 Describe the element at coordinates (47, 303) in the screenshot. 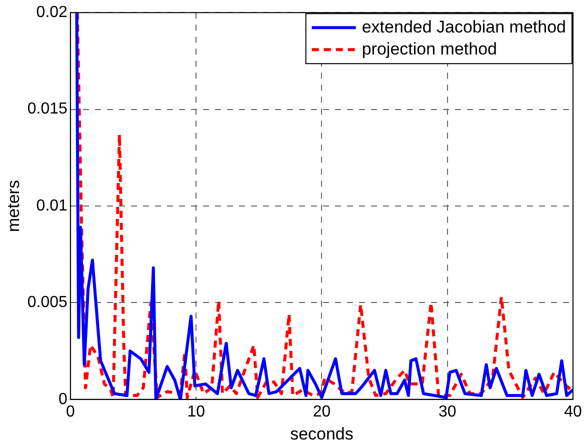

I see `y-tick-label: 0.005` at that location.